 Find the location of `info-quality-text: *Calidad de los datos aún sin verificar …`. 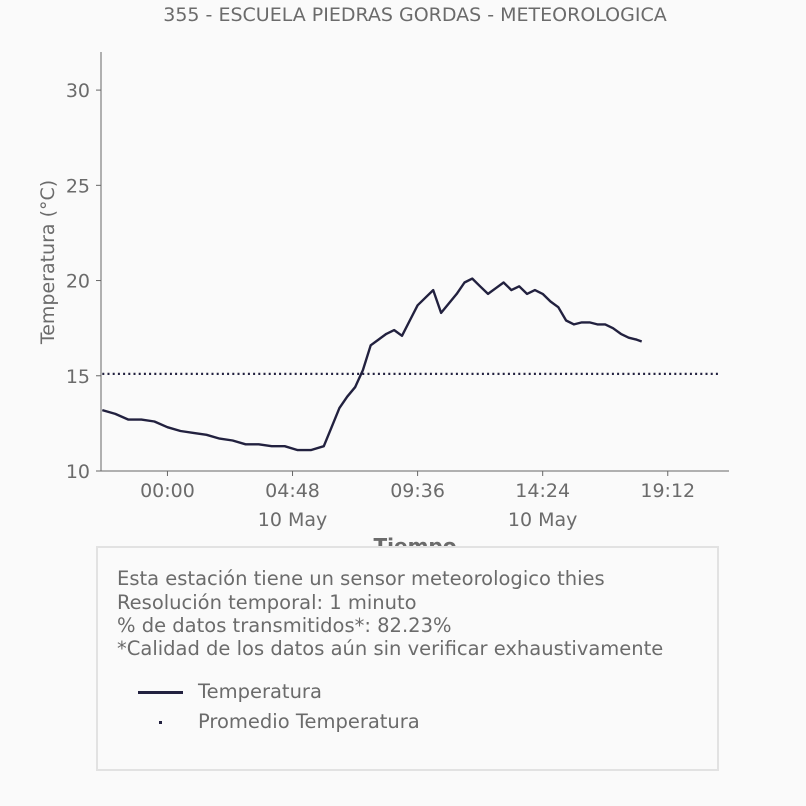

info-quality-text: *Calidad de los datos aún sin verificar … is located at coordinates (390, 648).